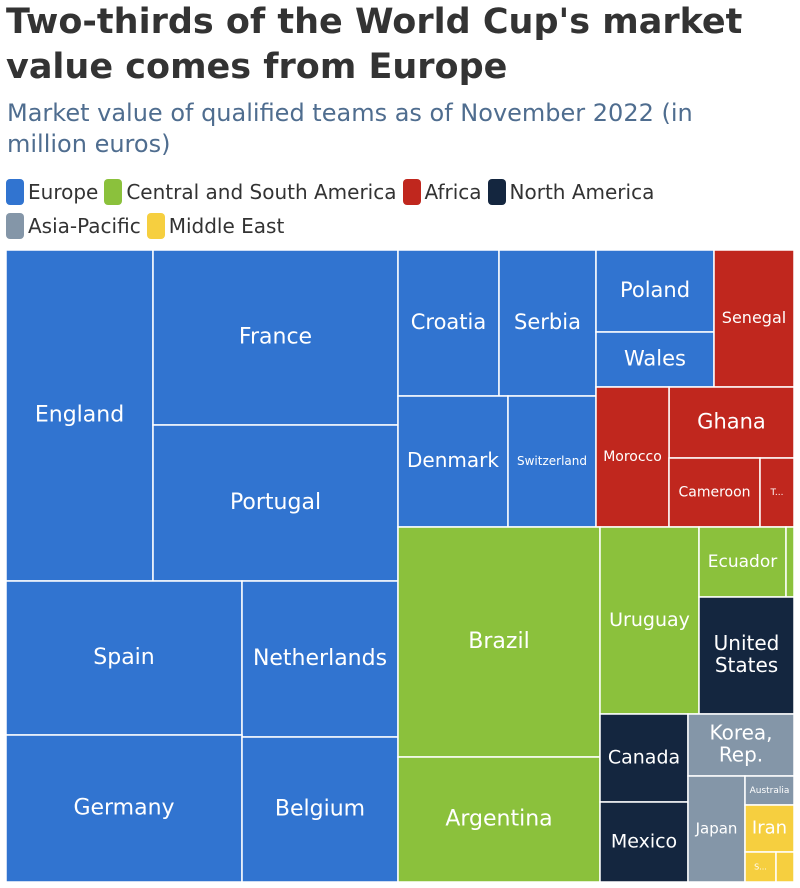 This screenshot has height=888, width=800. I want to click on tile-switzerland, so click(552, 461).